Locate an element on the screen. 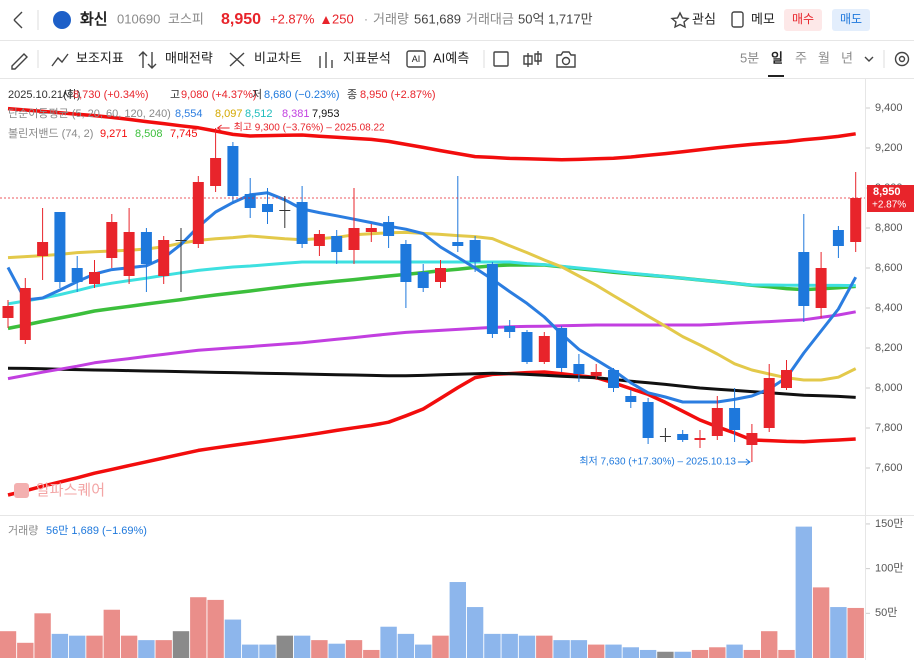 The height and width of the screenshot is (660, 914). sell-label: 매도 is located at coordinates (851, 19).